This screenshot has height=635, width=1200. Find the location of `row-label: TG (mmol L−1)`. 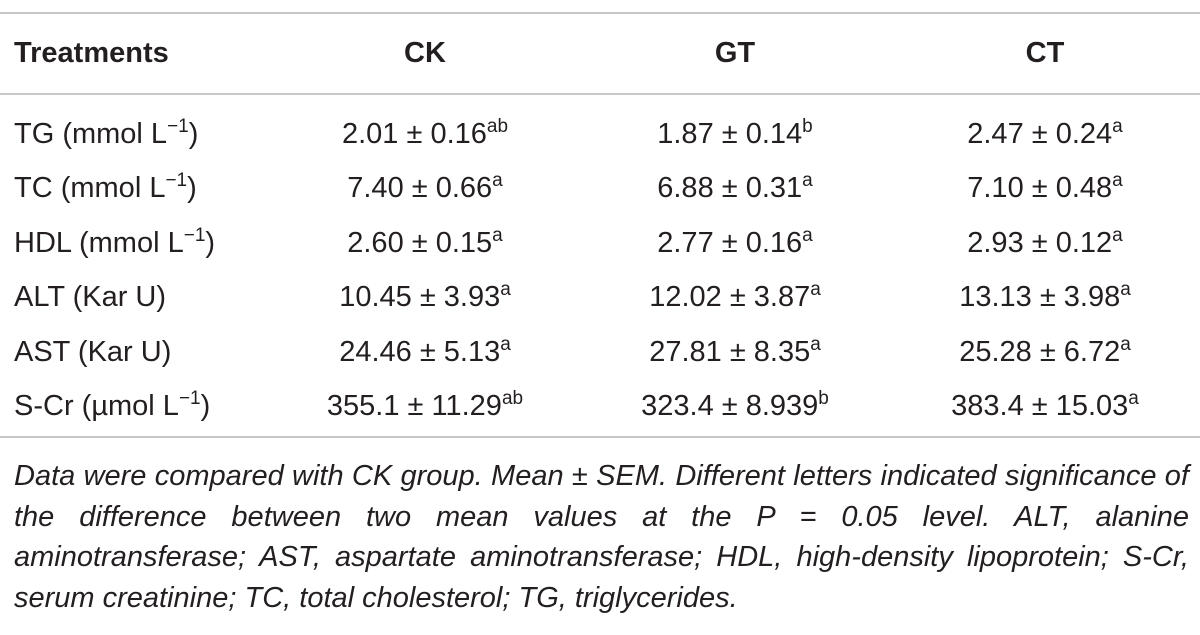

row-label: TG (mmol L−1) is located at coordinates (106, 132).